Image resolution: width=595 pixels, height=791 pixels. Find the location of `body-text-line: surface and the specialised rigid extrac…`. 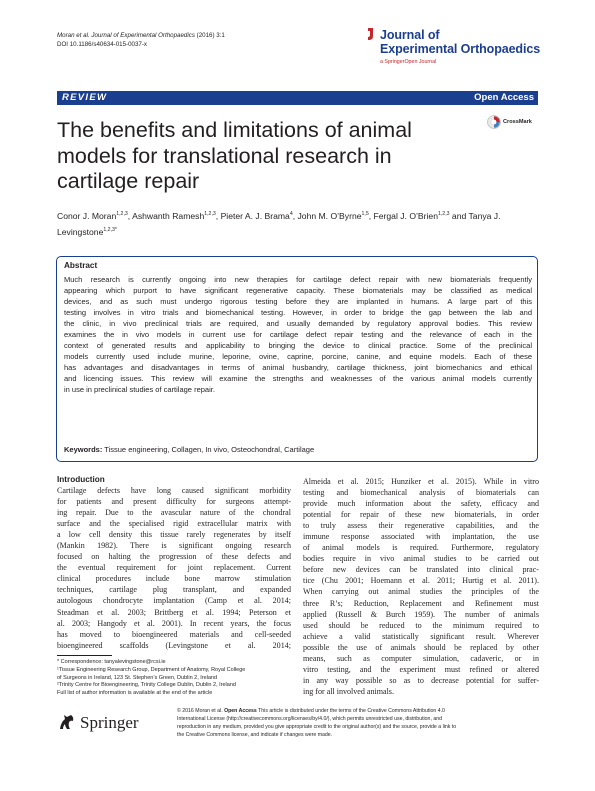

body-text-line: surface and the specialised rigid extrac… is located at coordinates (174, 524).